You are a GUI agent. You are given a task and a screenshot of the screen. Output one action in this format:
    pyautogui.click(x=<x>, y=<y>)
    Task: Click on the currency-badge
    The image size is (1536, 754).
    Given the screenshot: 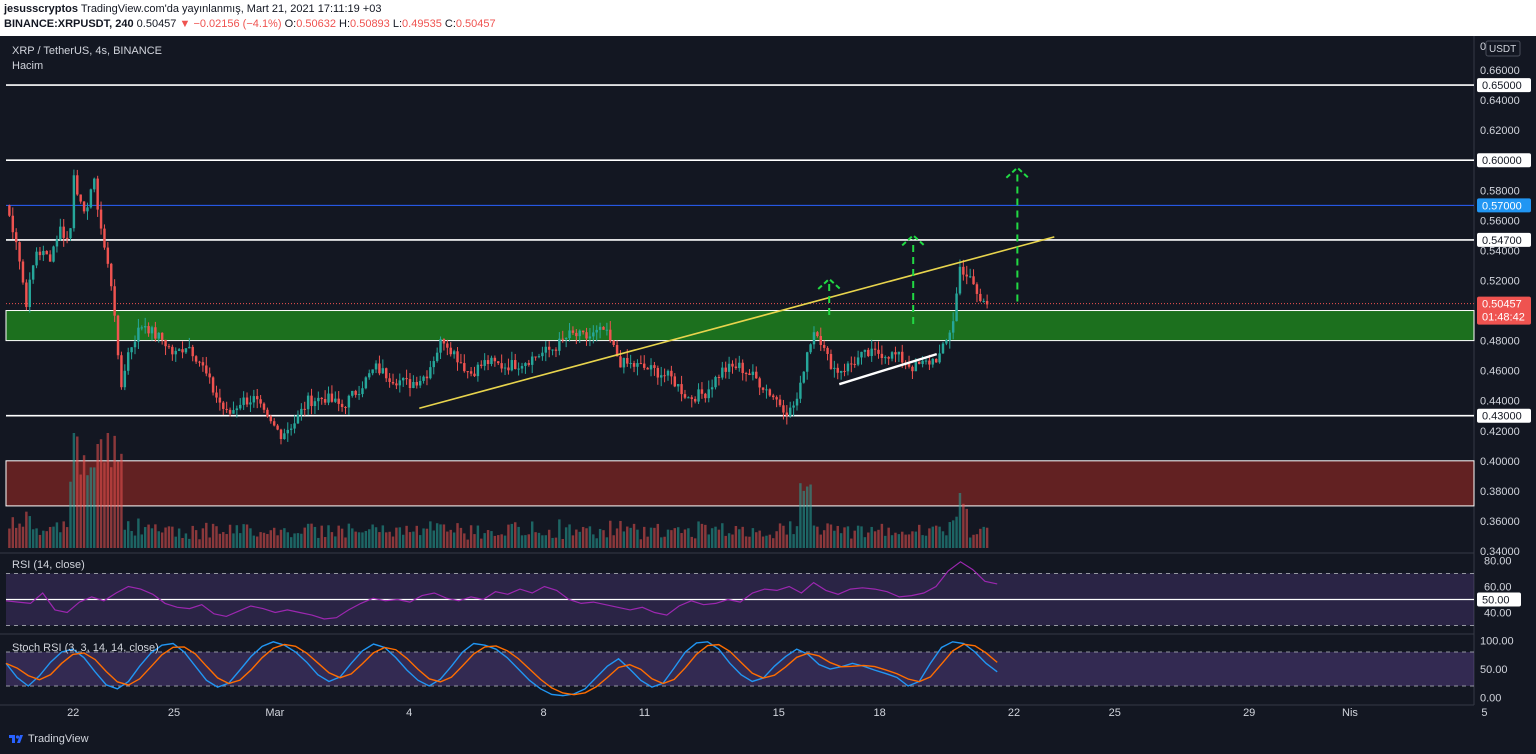 What is the action you would take?
    pyautogui.click(x=1503, y=48)
    